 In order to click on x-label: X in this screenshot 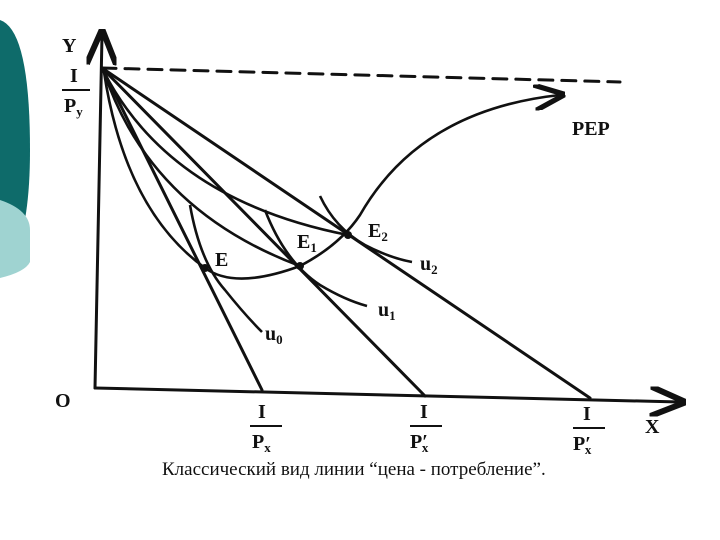, I will do `click(652, 427)`.